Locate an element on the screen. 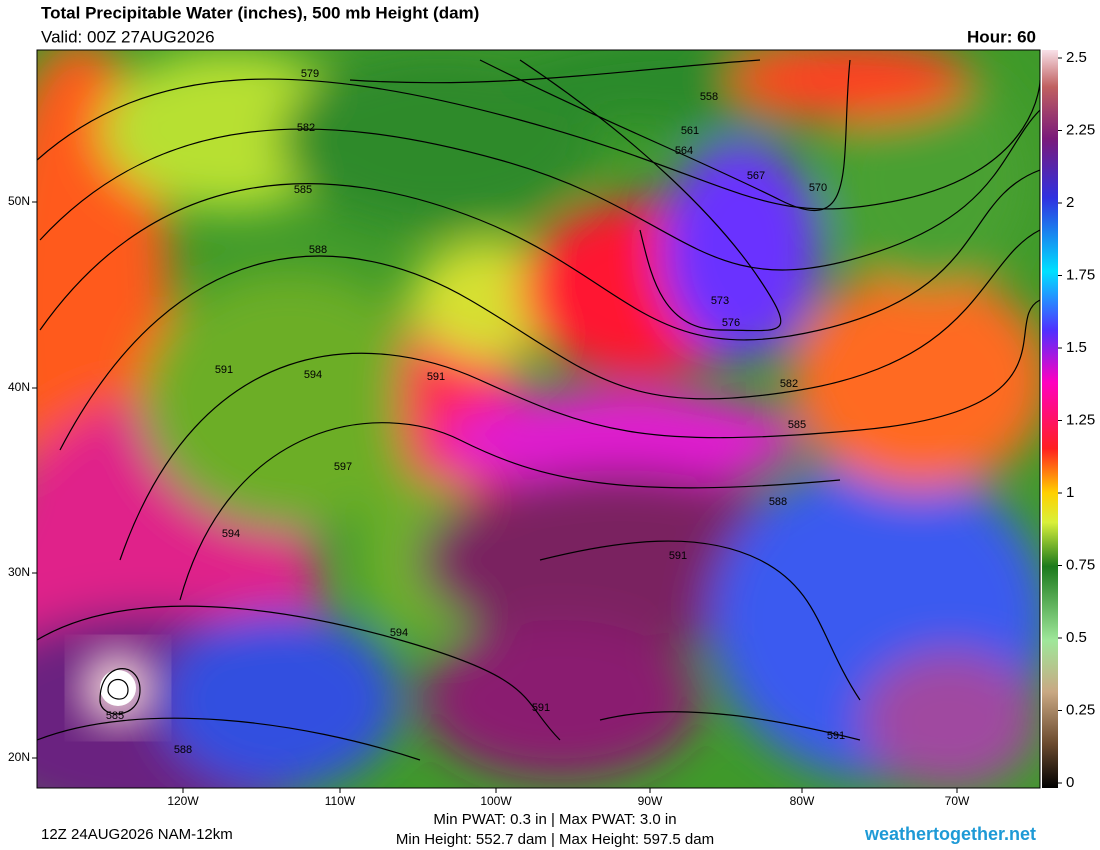  lon-label: 110W is located at coordinates (340, 801).